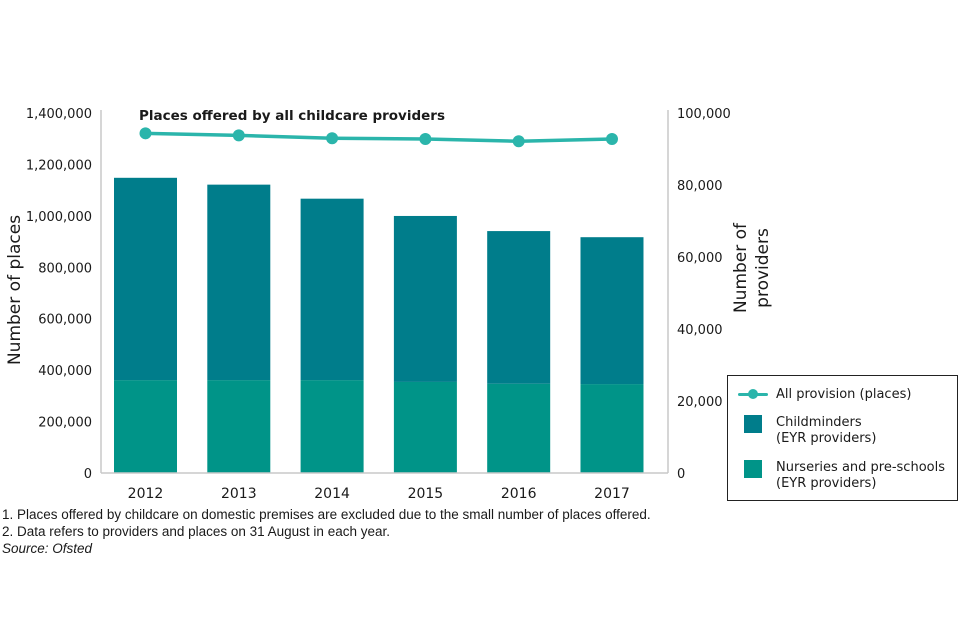  Describe the element at coordinates (145, 279) in the screenshot. I see `bar-childminders-2012` at that location.